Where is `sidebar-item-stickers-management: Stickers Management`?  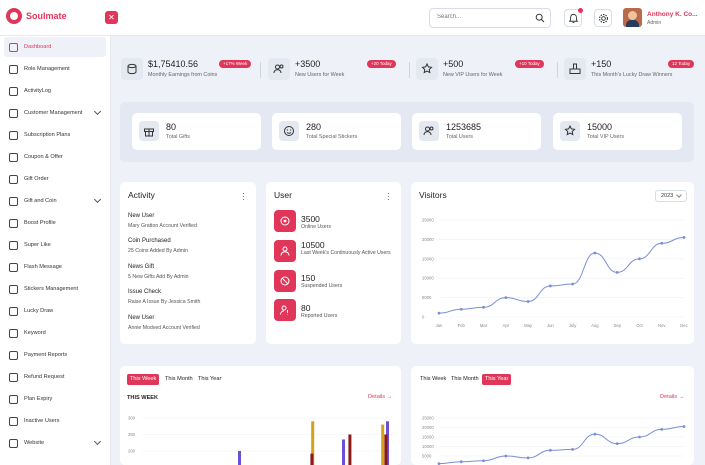
sidebar-item-stickers-management: Stickers Management is located at coordinates (55, 289).